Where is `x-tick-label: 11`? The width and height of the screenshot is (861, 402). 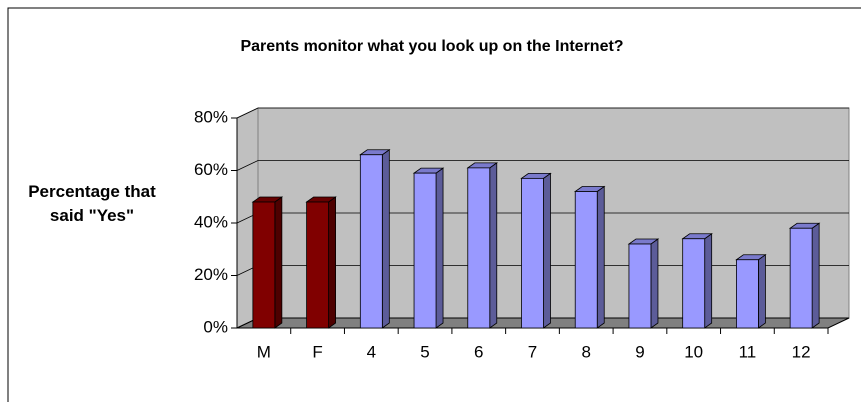
x-tick-label: 11 is located at coordinates (748, 351).